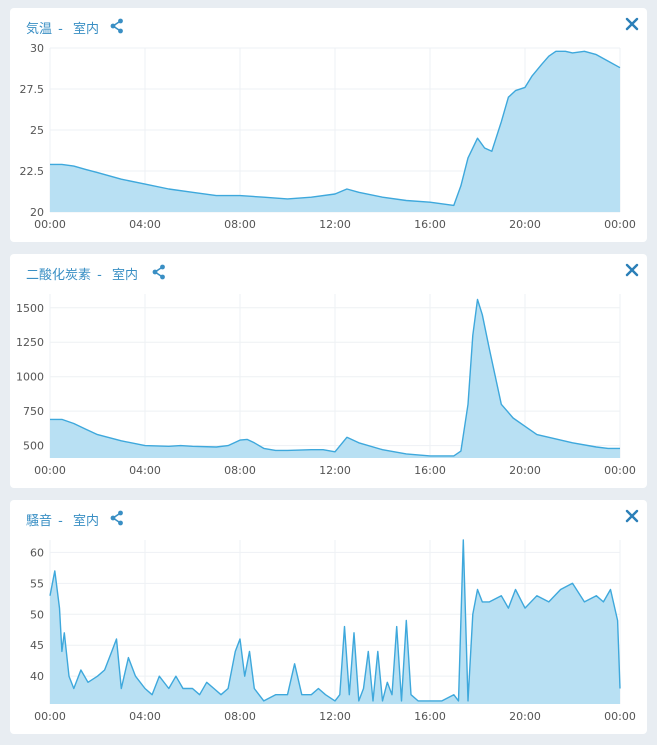 The height and width of the screenshot is (745, 657). Describe the element at coordinates (33, 411) in the screenshot. I see `y-tick-label: 750` at that location.